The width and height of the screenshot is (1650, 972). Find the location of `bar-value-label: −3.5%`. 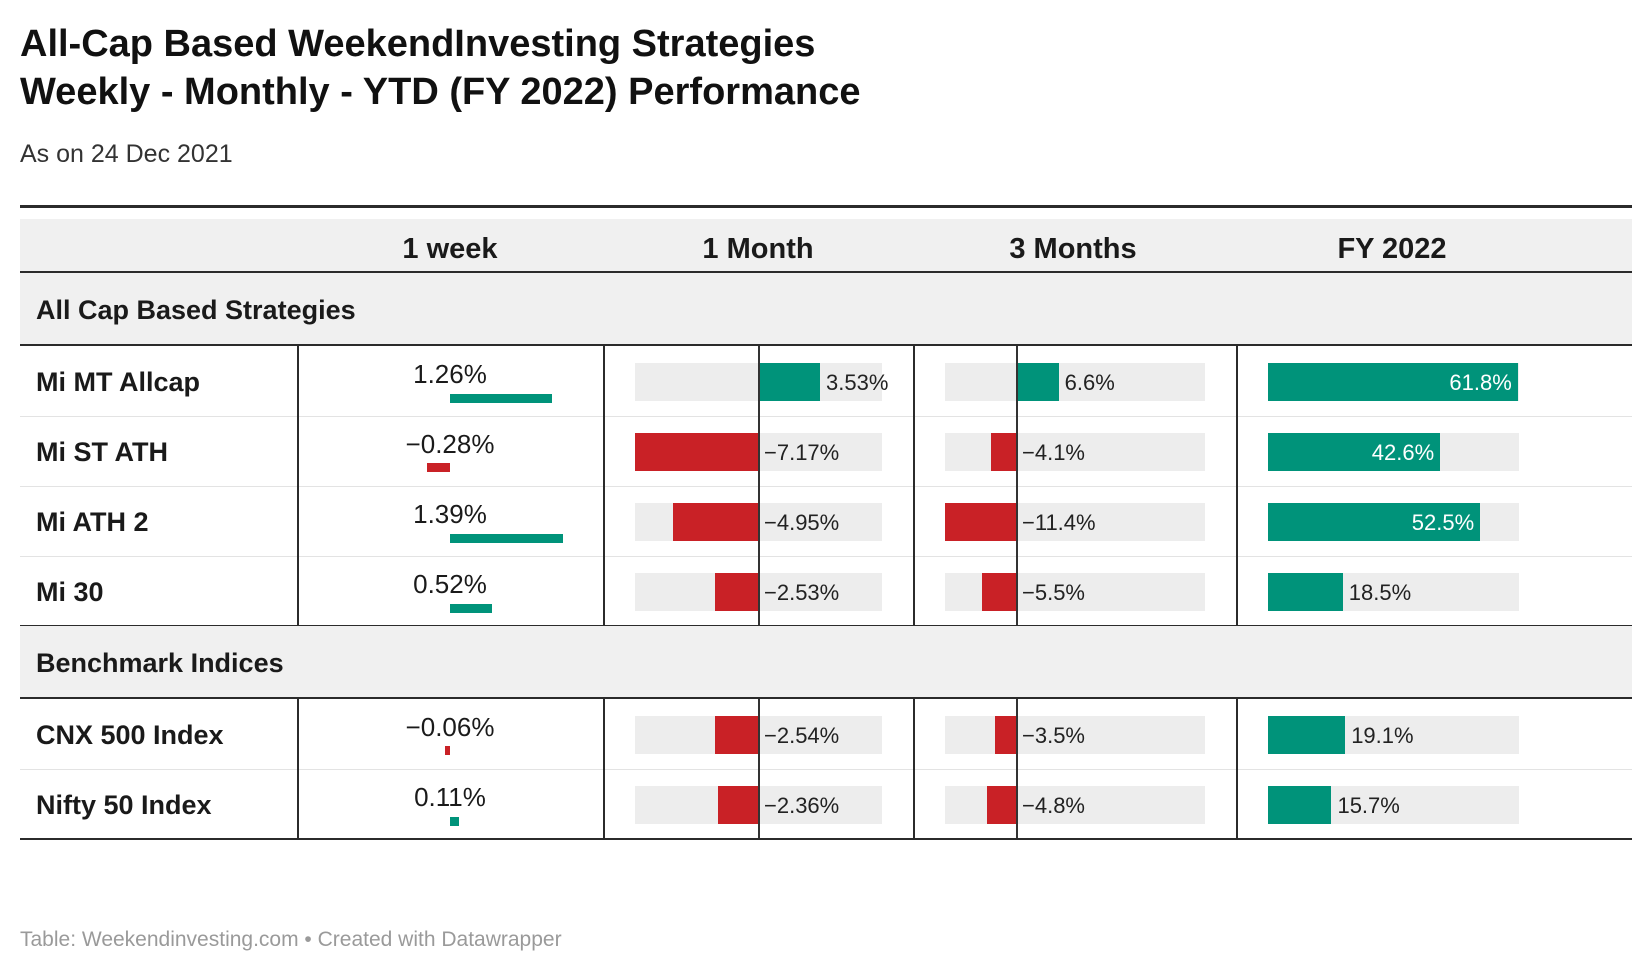

bar-value-label: −3.5% is located at coordinates (1053, 735).